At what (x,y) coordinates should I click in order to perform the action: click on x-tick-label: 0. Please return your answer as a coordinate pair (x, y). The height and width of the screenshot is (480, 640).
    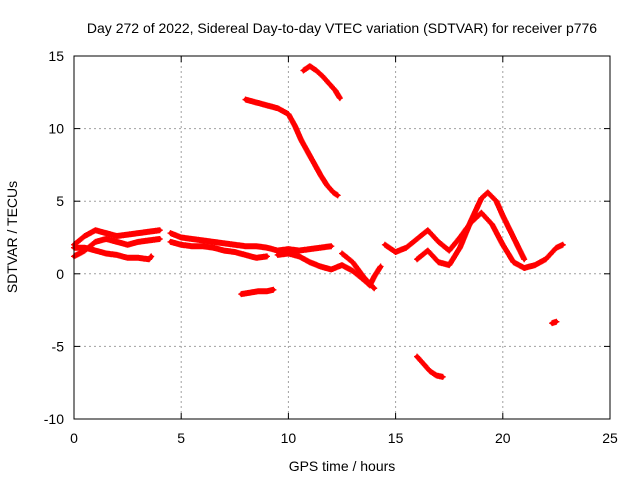
    Looking at the image, I should click on (74, 438).